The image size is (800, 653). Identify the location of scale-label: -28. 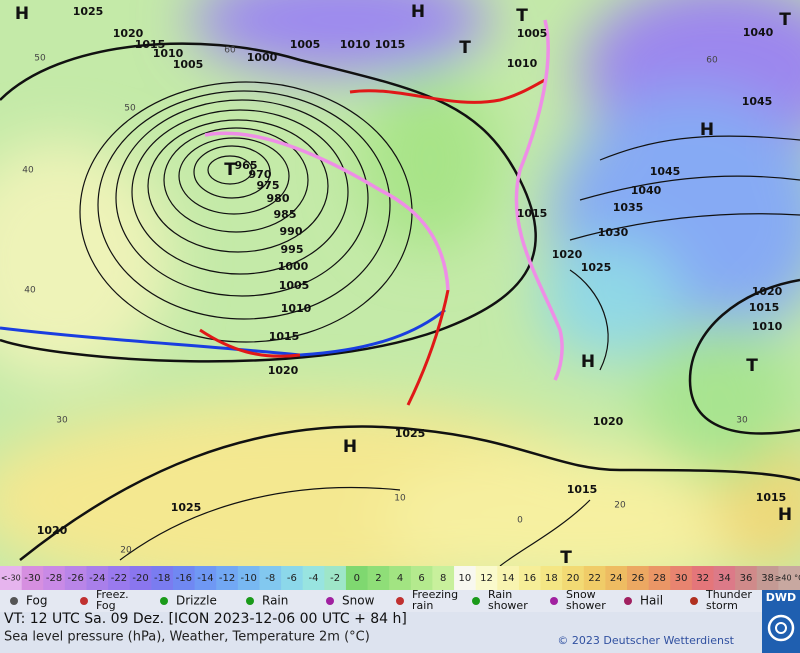
(54, 578).